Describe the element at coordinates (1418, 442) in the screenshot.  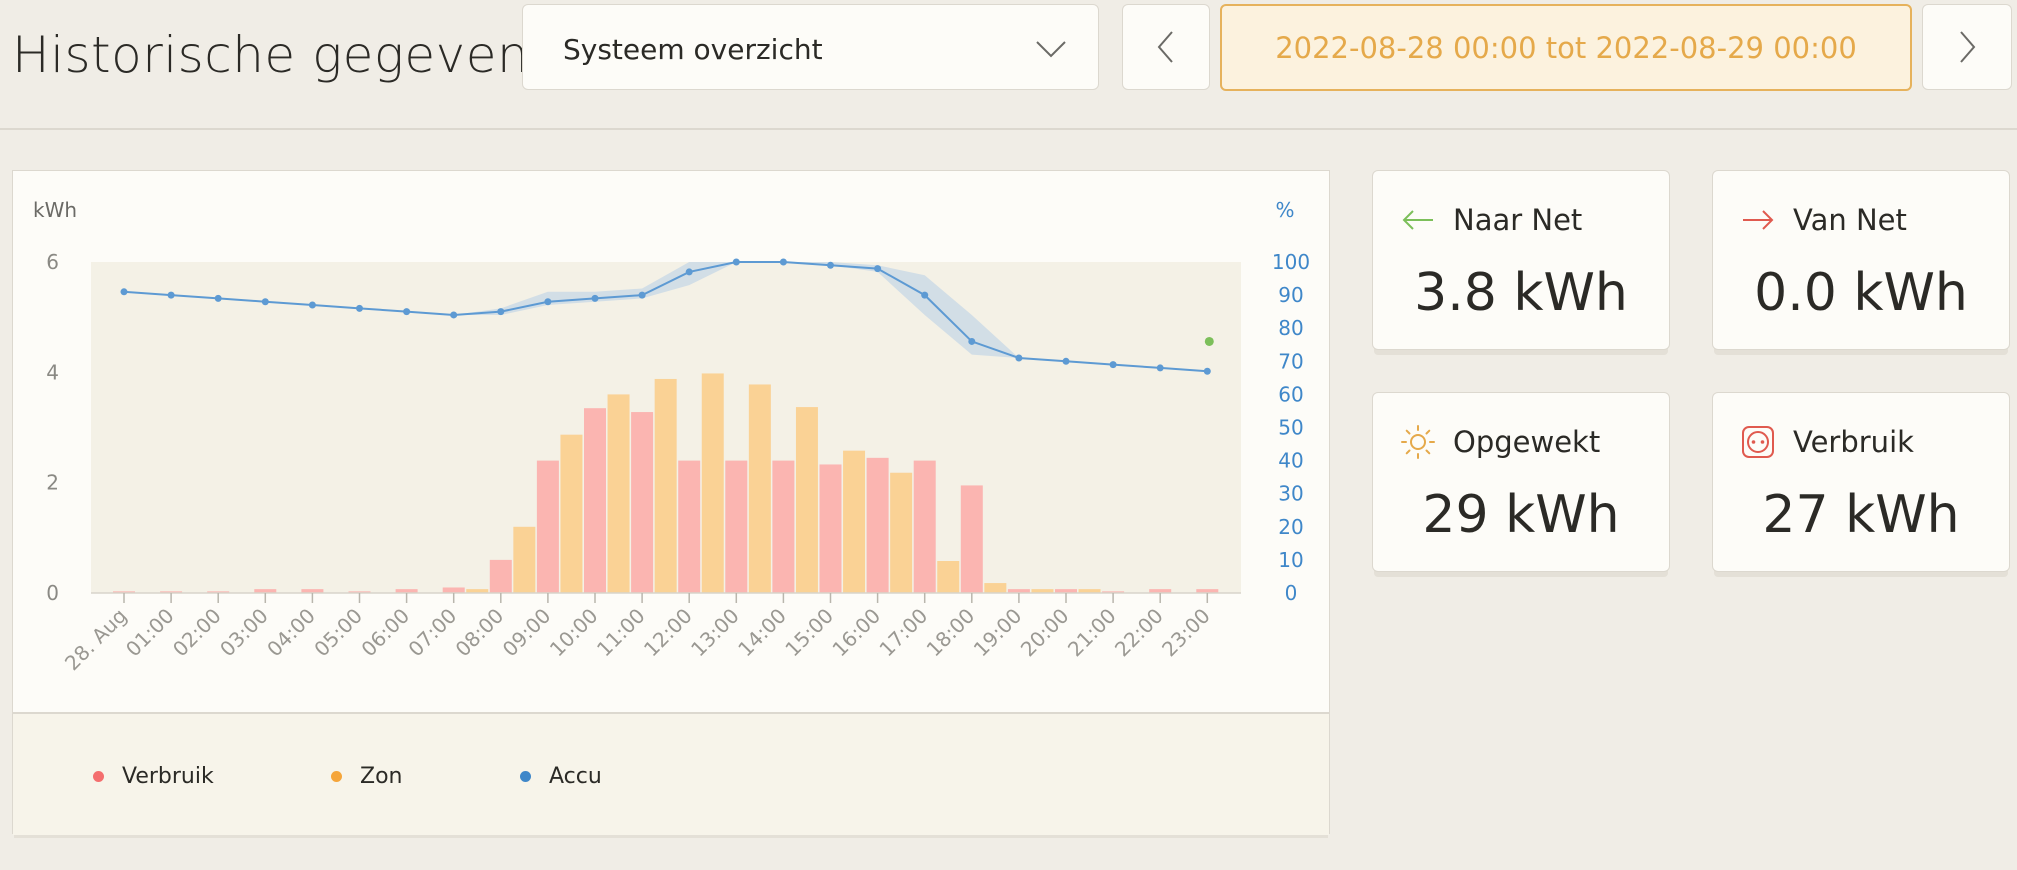
I see `sun-icon` at that location.